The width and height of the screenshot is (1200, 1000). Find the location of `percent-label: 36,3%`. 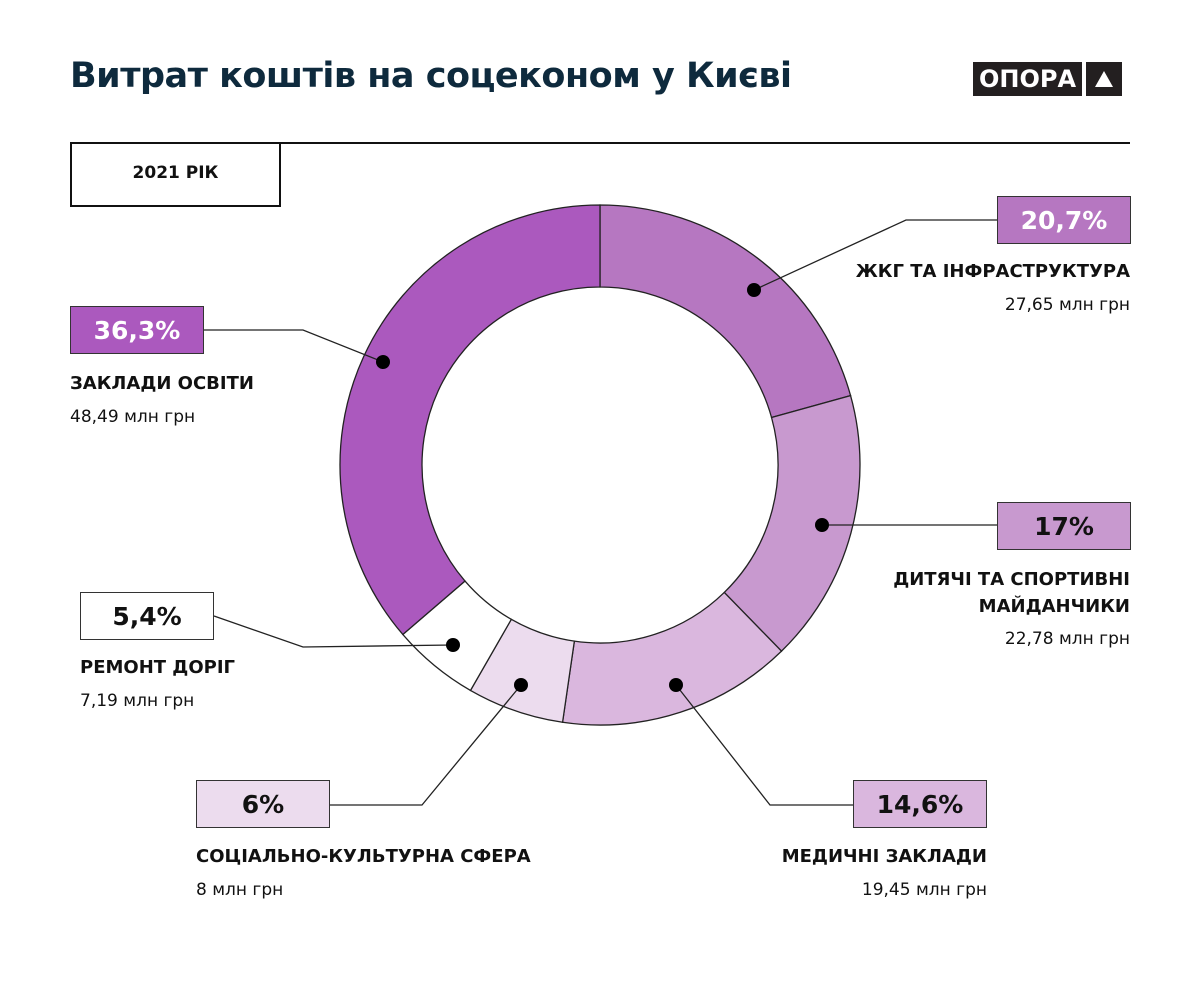

percent-label: 36,3% is located at coordinates (137, 330).